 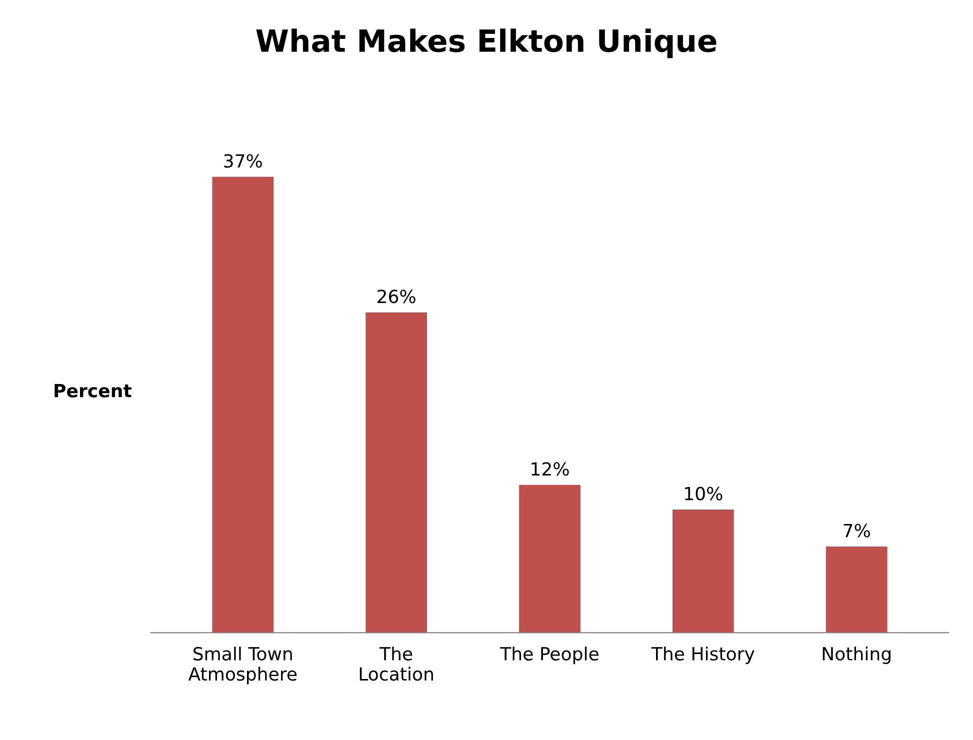 What do you see at coordinates (857, 531) in the screenshot?
I see `data-label: 7%` at bounding box center [857, 531].